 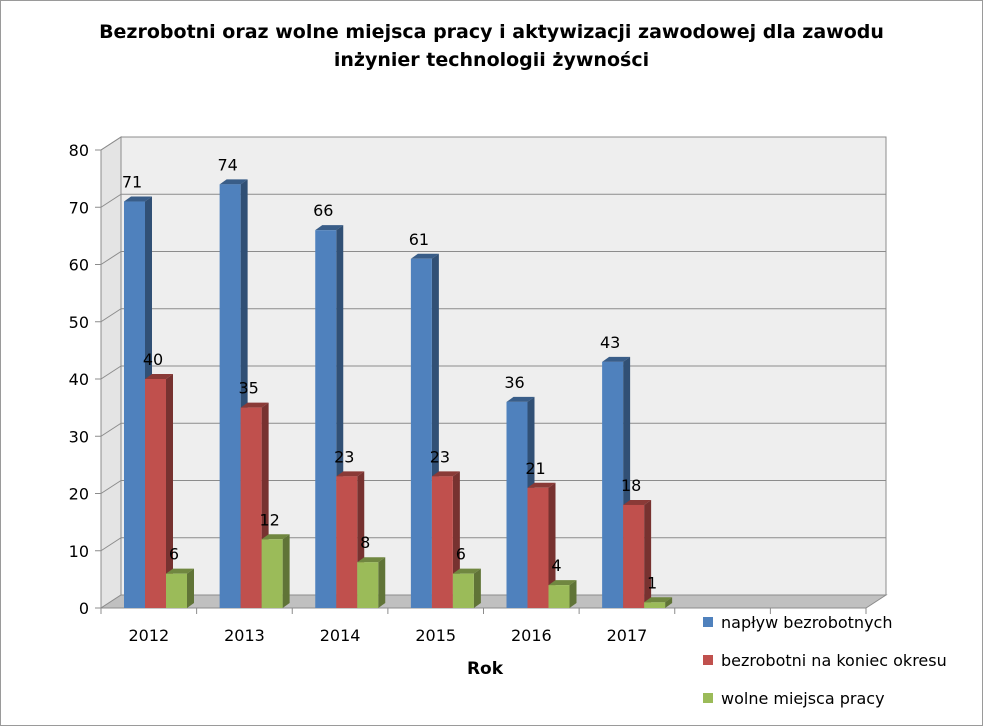 I want to click on x-axis-title: Rok, so click(x=485, y=669).